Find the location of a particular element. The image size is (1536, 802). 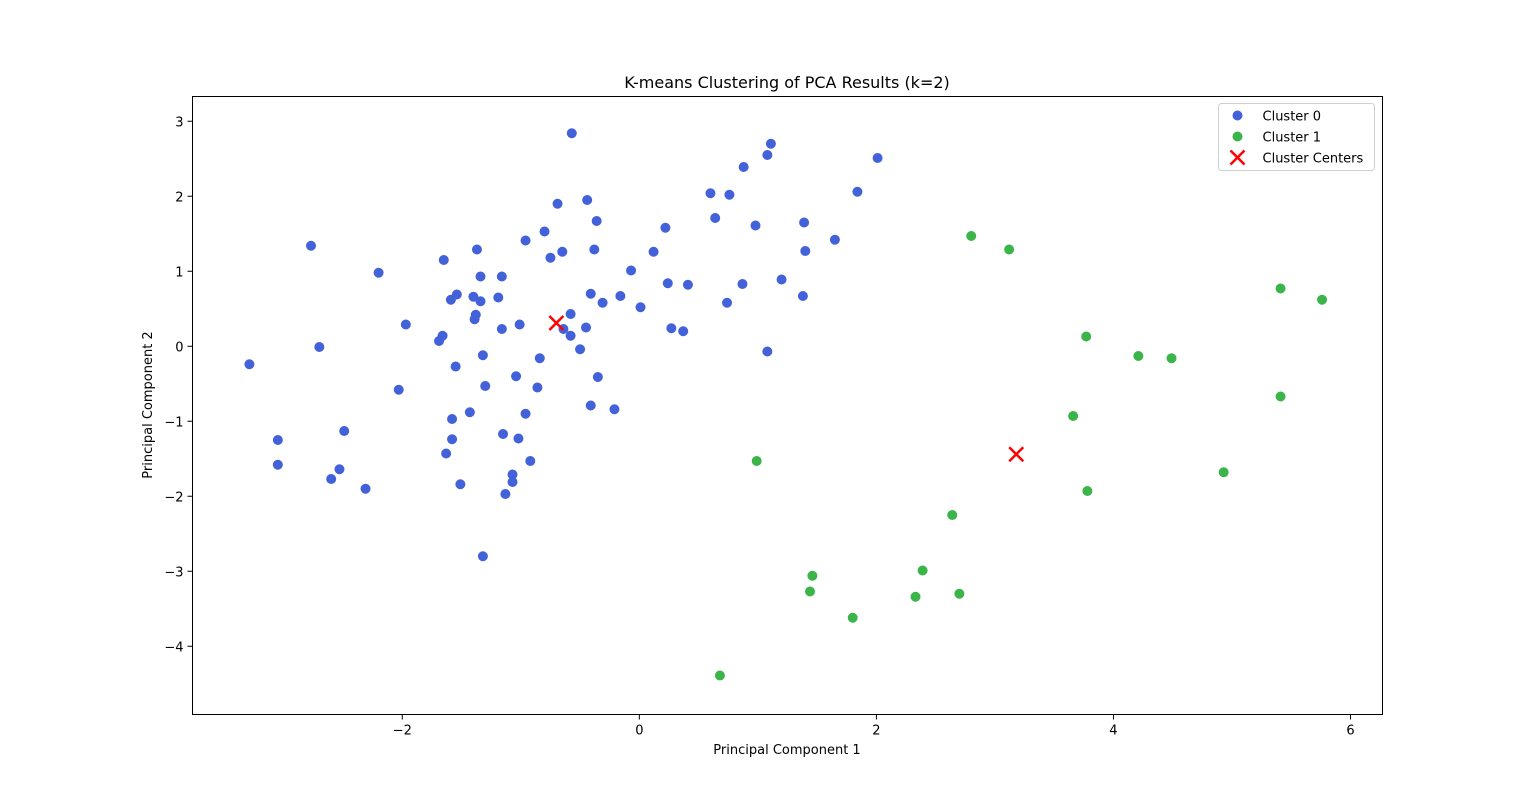

cluster-center-marker is located at coordinates (556, 323).